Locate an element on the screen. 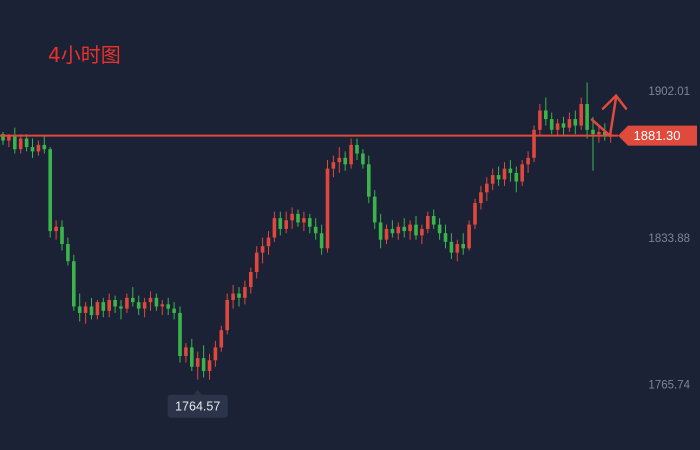  chart-title: 4小时图 is located at coordinates (84, 55).